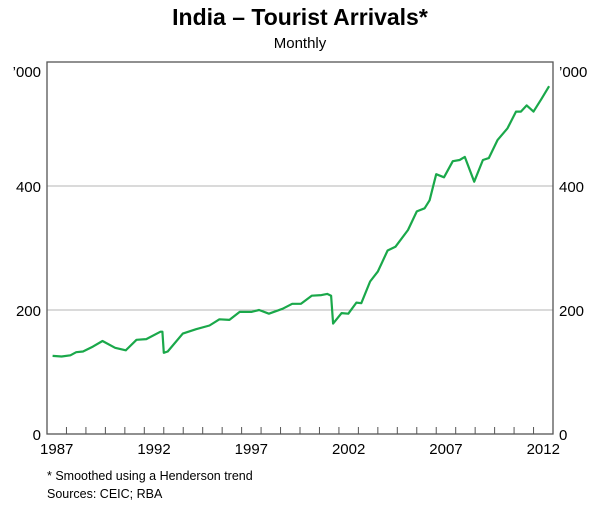  Describe the element at coordinates (153, 449) in the screenshot. I see `x-tick-label: 1992` at that location.